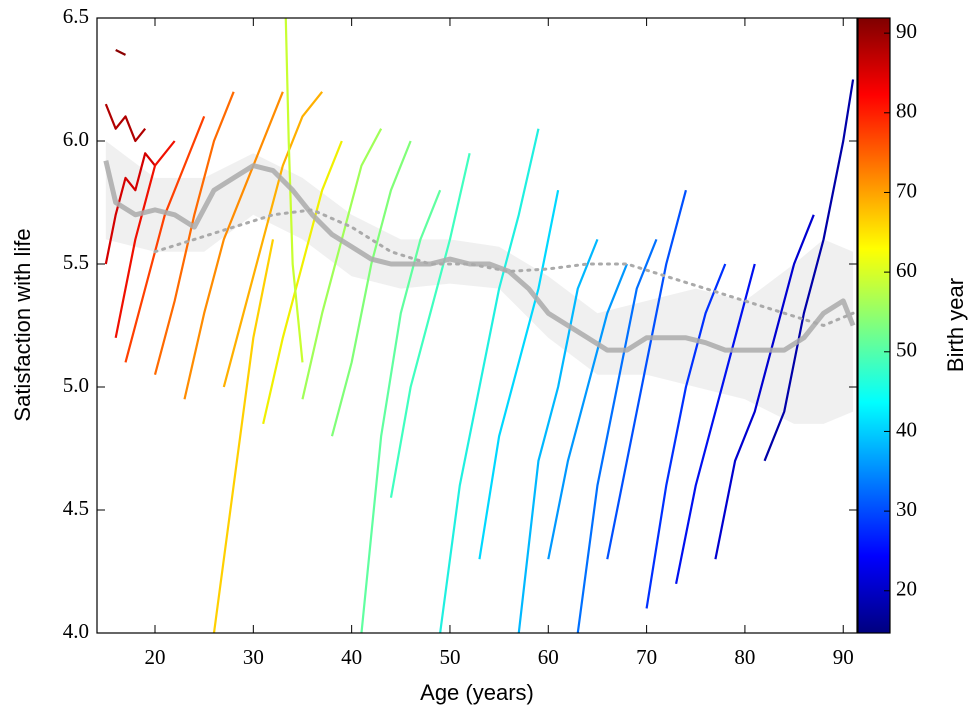 Image resolution: width=972 pixels, height=713 pixels. What do you see at coordinates (906, 270) in the screenshot?
I see `colorbar-tick-label: 60` at bounding box center [906, 270].